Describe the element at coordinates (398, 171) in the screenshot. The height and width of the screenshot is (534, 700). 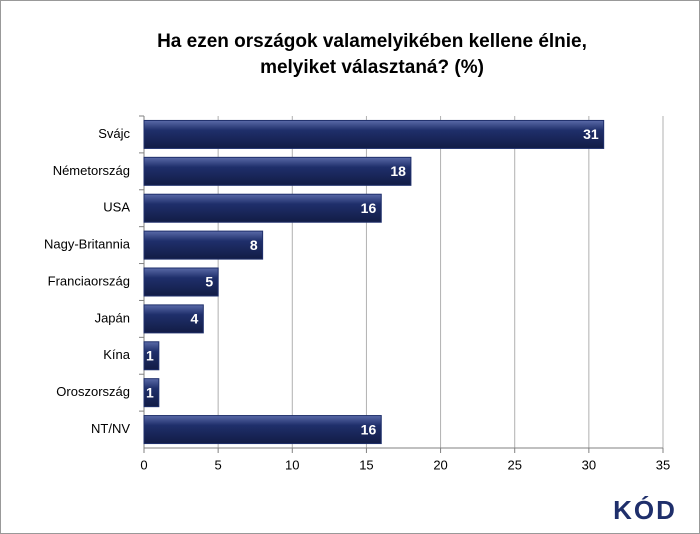
I see `value-label: 18` at that location.